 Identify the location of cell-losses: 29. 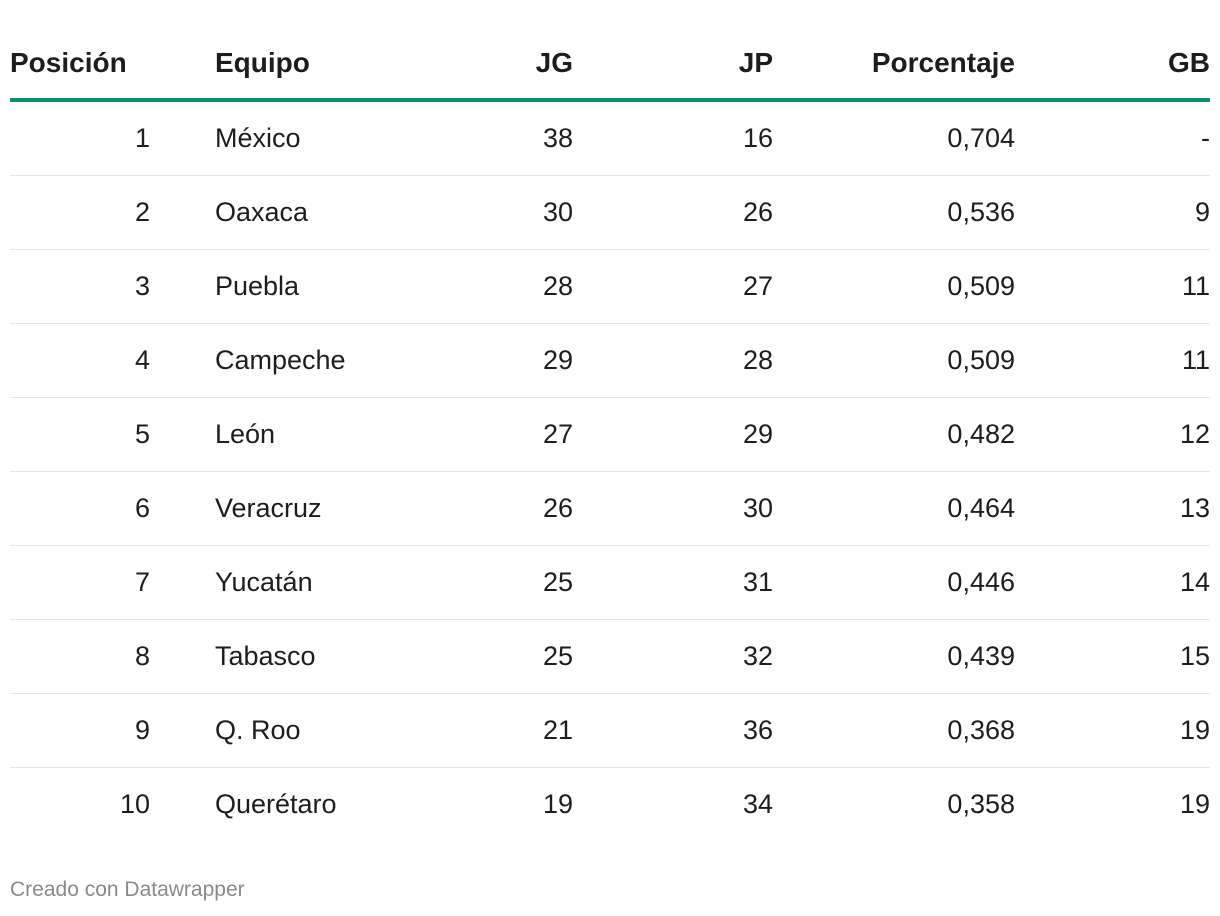
(673, 434).